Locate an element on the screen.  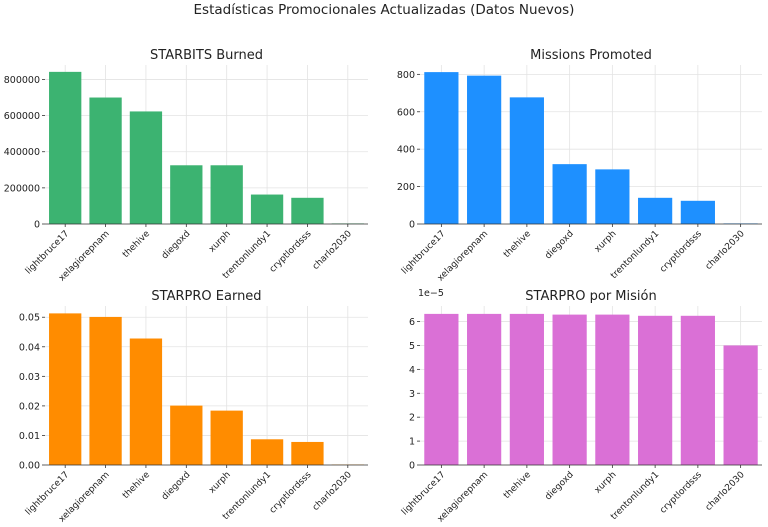
y-tick-label: 0.03 is located at coordinates (29, 377).